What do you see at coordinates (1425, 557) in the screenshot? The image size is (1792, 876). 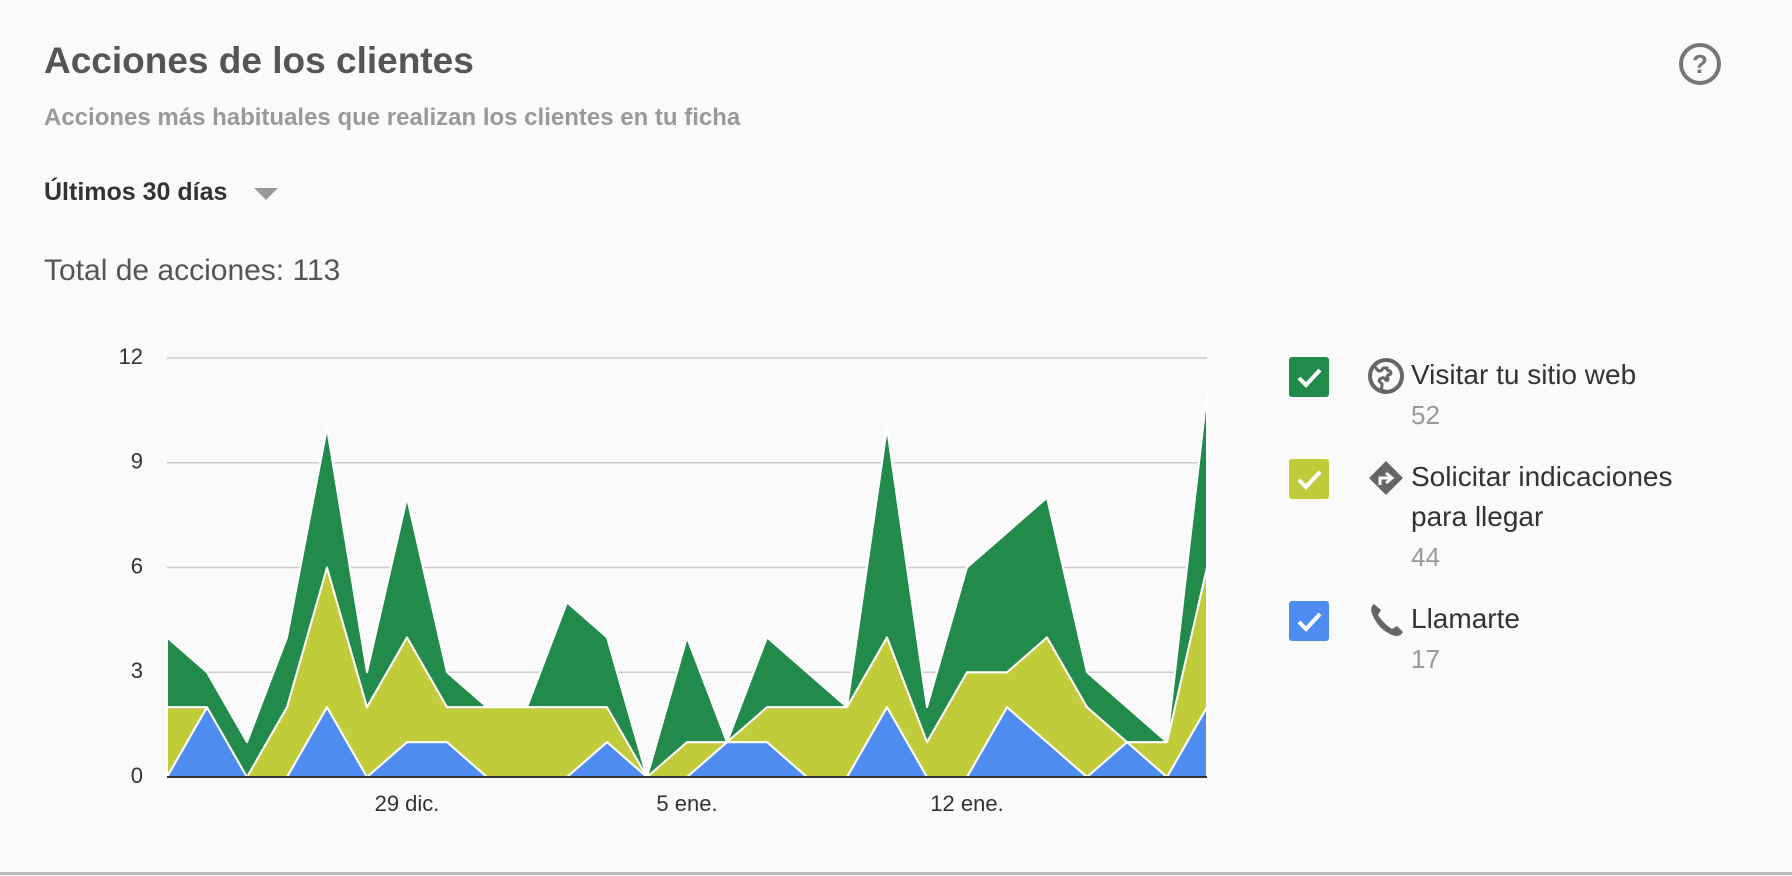 I see `legend-total: 44` at bounding box center [1425, 557].